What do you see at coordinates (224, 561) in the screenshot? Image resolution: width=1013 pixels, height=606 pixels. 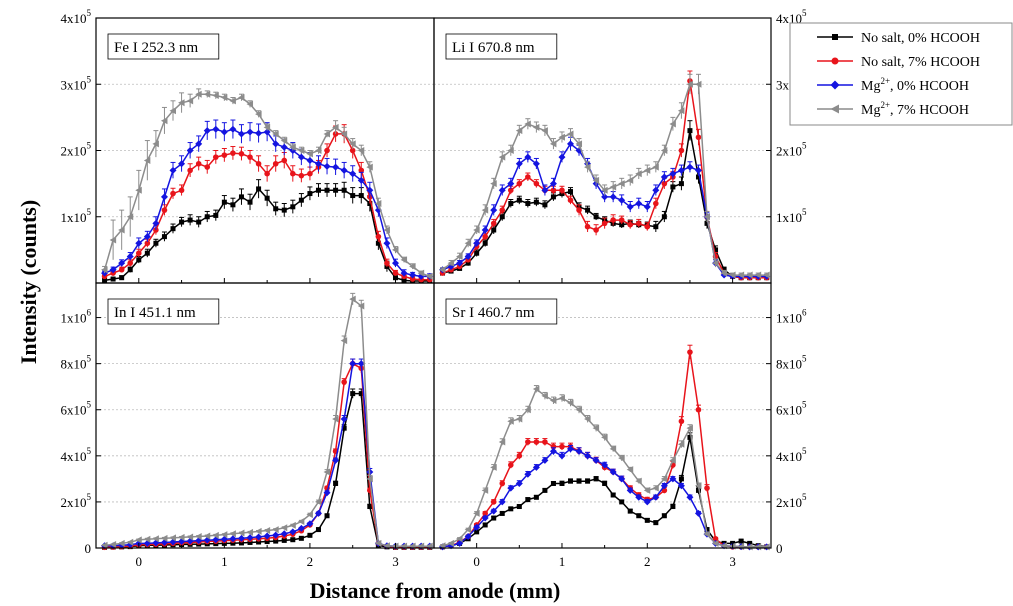 I see `x-tick-label: 1` at bounding box center [224, 561].